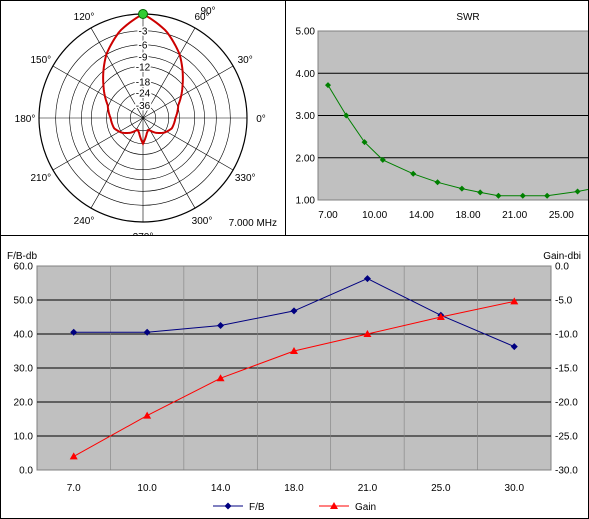  I want to click on fb-gain-x-axis-ticks: 7.0 10.0 14.0 18.0 21.0 25.0 30.0, so click(296, 488).